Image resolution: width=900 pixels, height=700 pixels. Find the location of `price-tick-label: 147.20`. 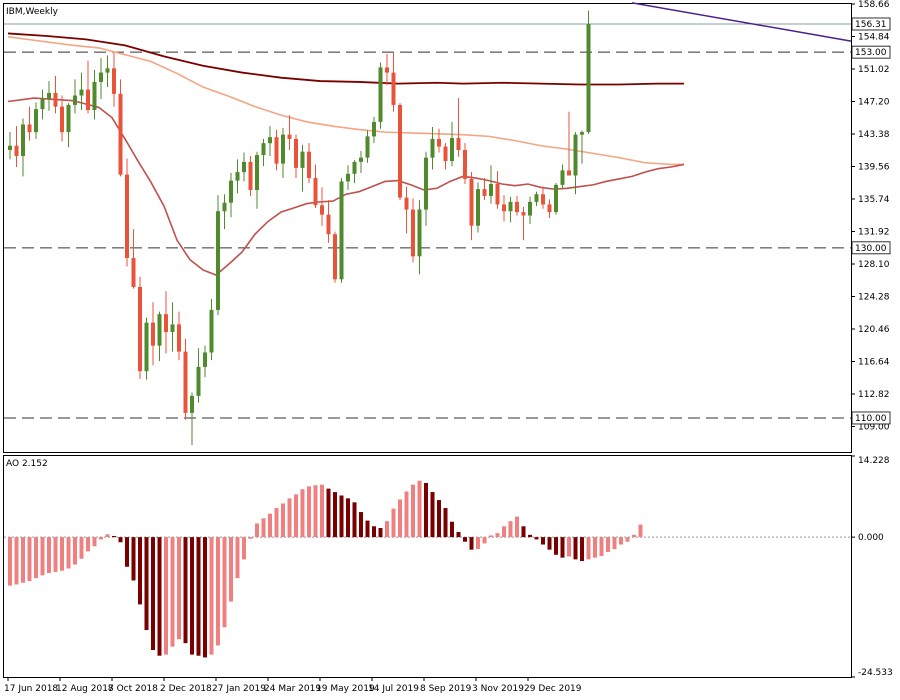

price-tick-label: 147.20 is located at coordinates (874, 102).